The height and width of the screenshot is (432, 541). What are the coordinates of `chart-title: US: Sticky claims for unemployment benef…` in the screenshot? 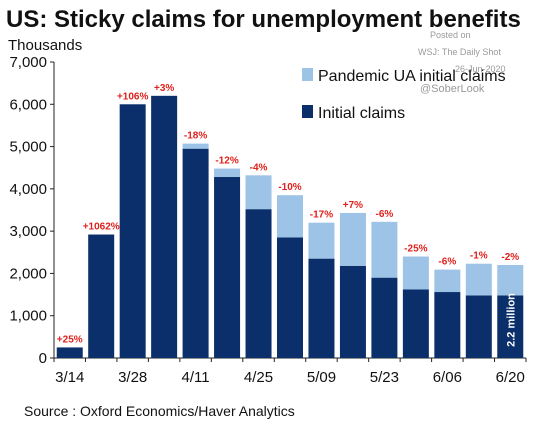 It's located at (263, 19).